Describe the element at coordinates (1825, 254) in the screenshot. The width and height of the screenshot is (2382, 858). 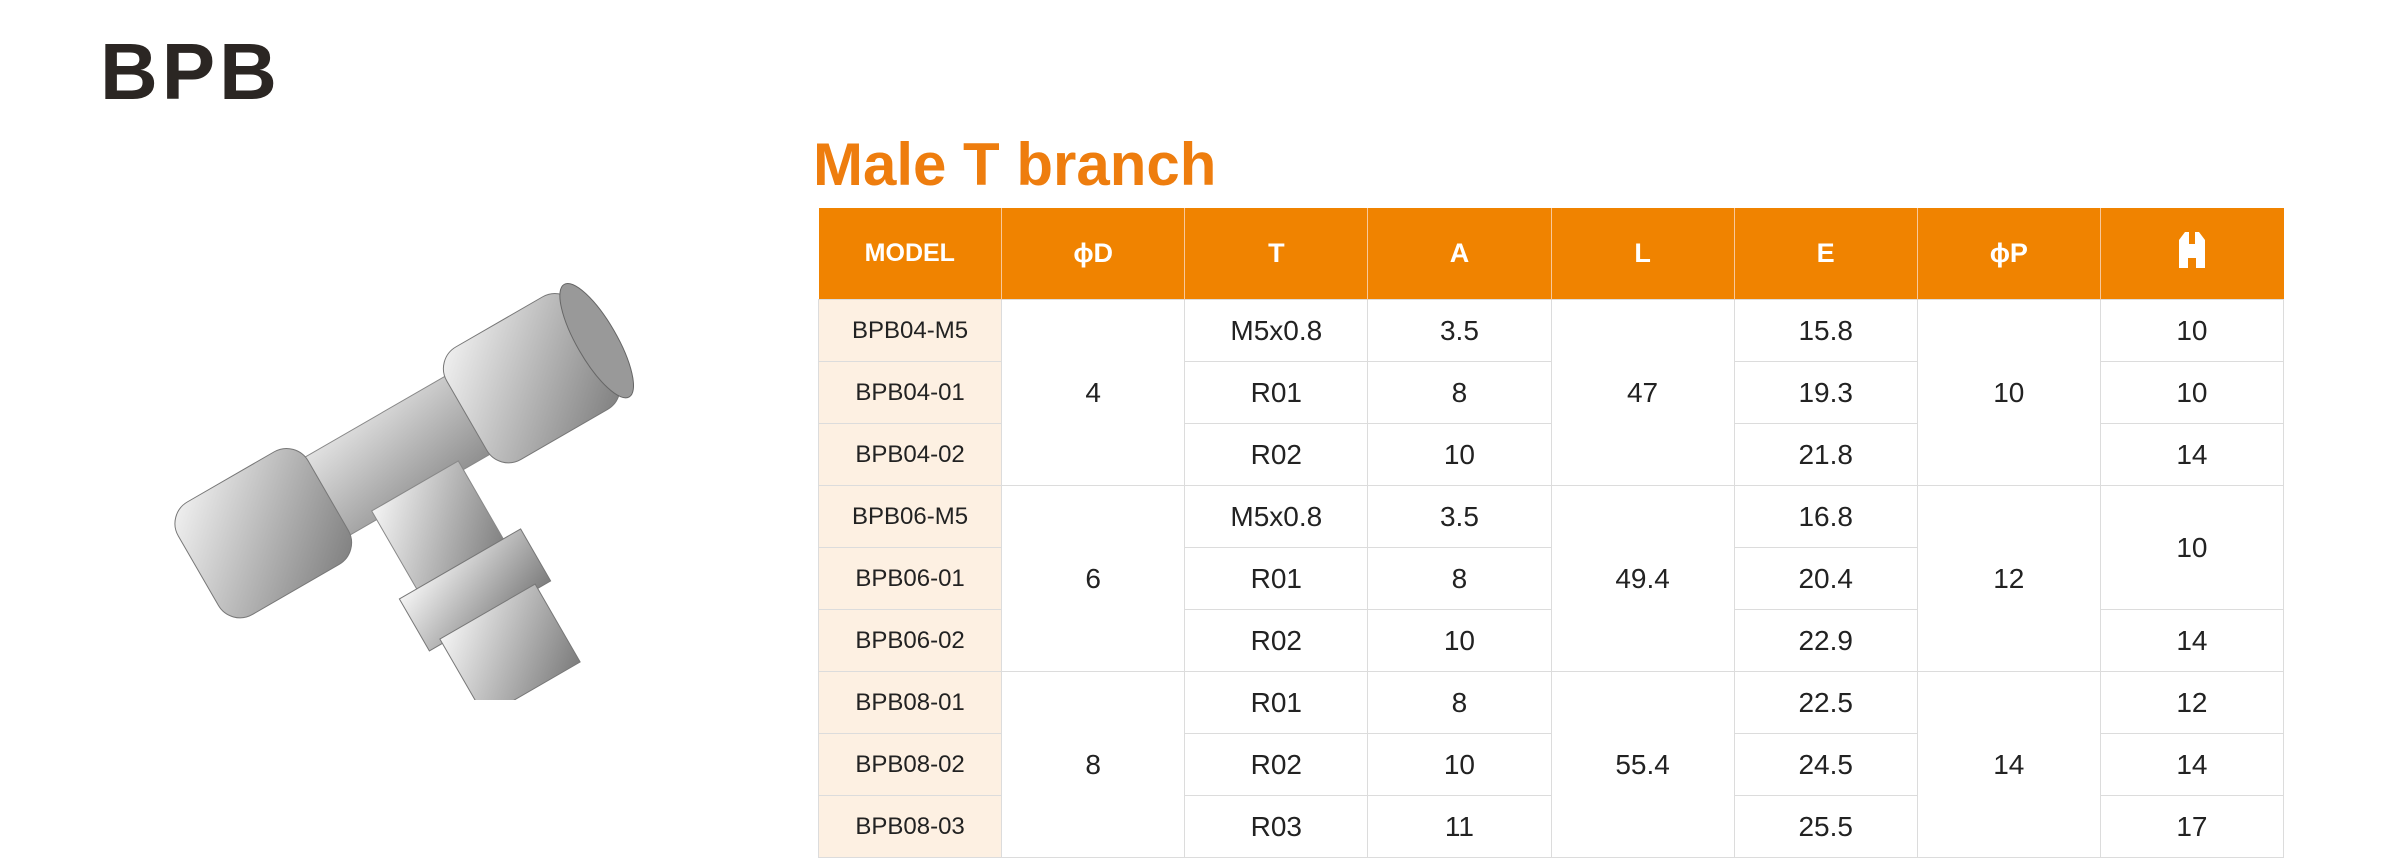
I see `column-header: E` at that location.